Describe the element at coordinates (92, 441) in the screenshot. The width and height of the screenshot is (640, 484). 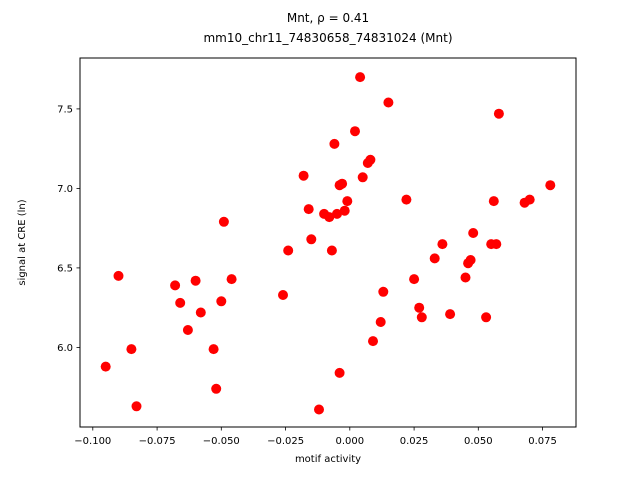
I see `x-tick-label: −0.100` at that location.